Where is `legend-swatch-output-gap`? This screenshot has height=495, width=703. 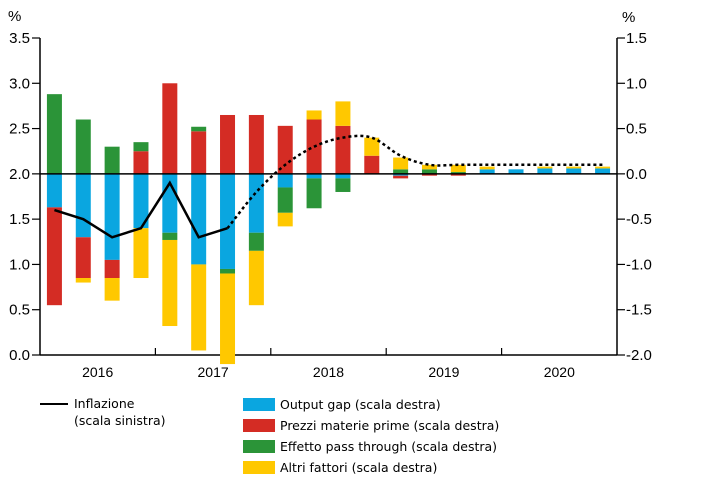
legend-swatch-output-gap is located at coordinates (259, 404).